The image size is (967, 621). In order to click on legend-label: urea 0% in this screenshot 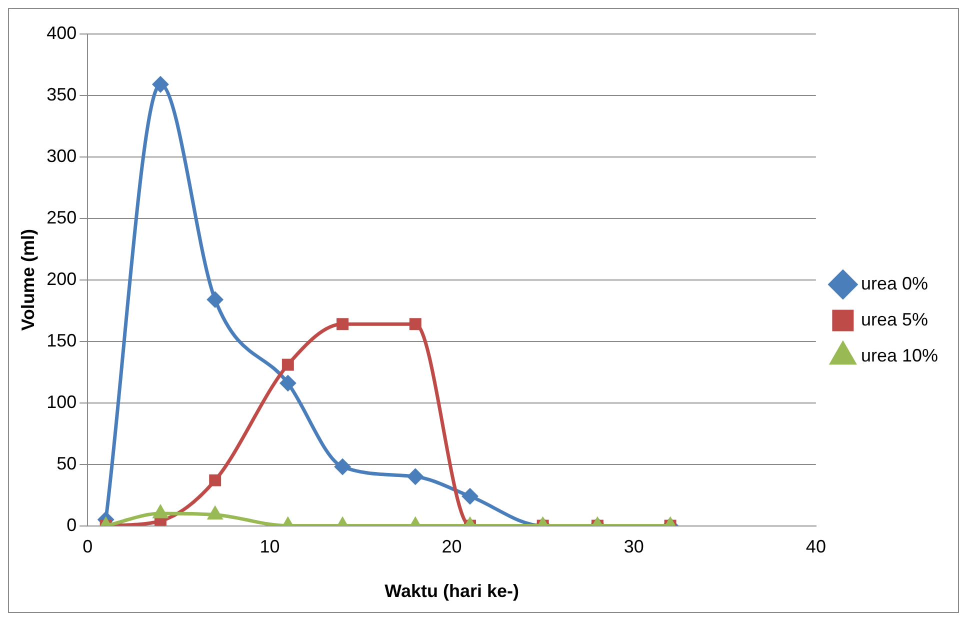, I will do `click(894, 283)`.